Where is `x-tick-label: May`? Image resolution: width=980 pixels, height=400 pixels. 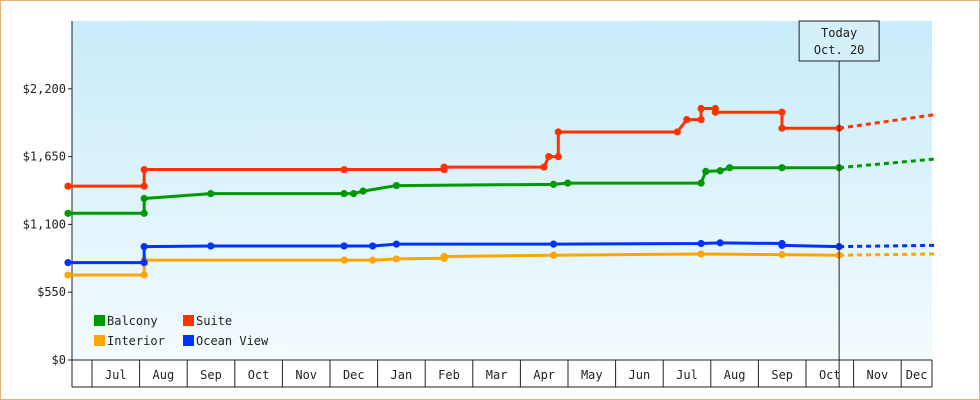
x-tick-label: May is located at coordinates (592, 375).